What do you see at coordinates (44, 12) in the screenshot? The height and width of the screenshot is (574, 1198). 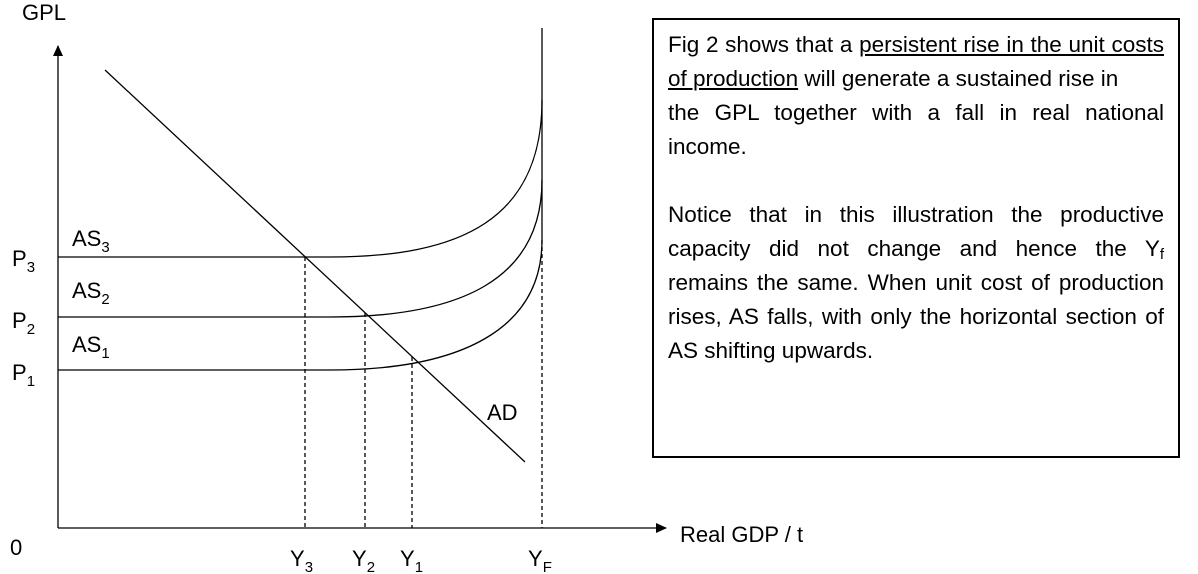 I see `y-axis-label: GPL` at bounding box center [44, 12].